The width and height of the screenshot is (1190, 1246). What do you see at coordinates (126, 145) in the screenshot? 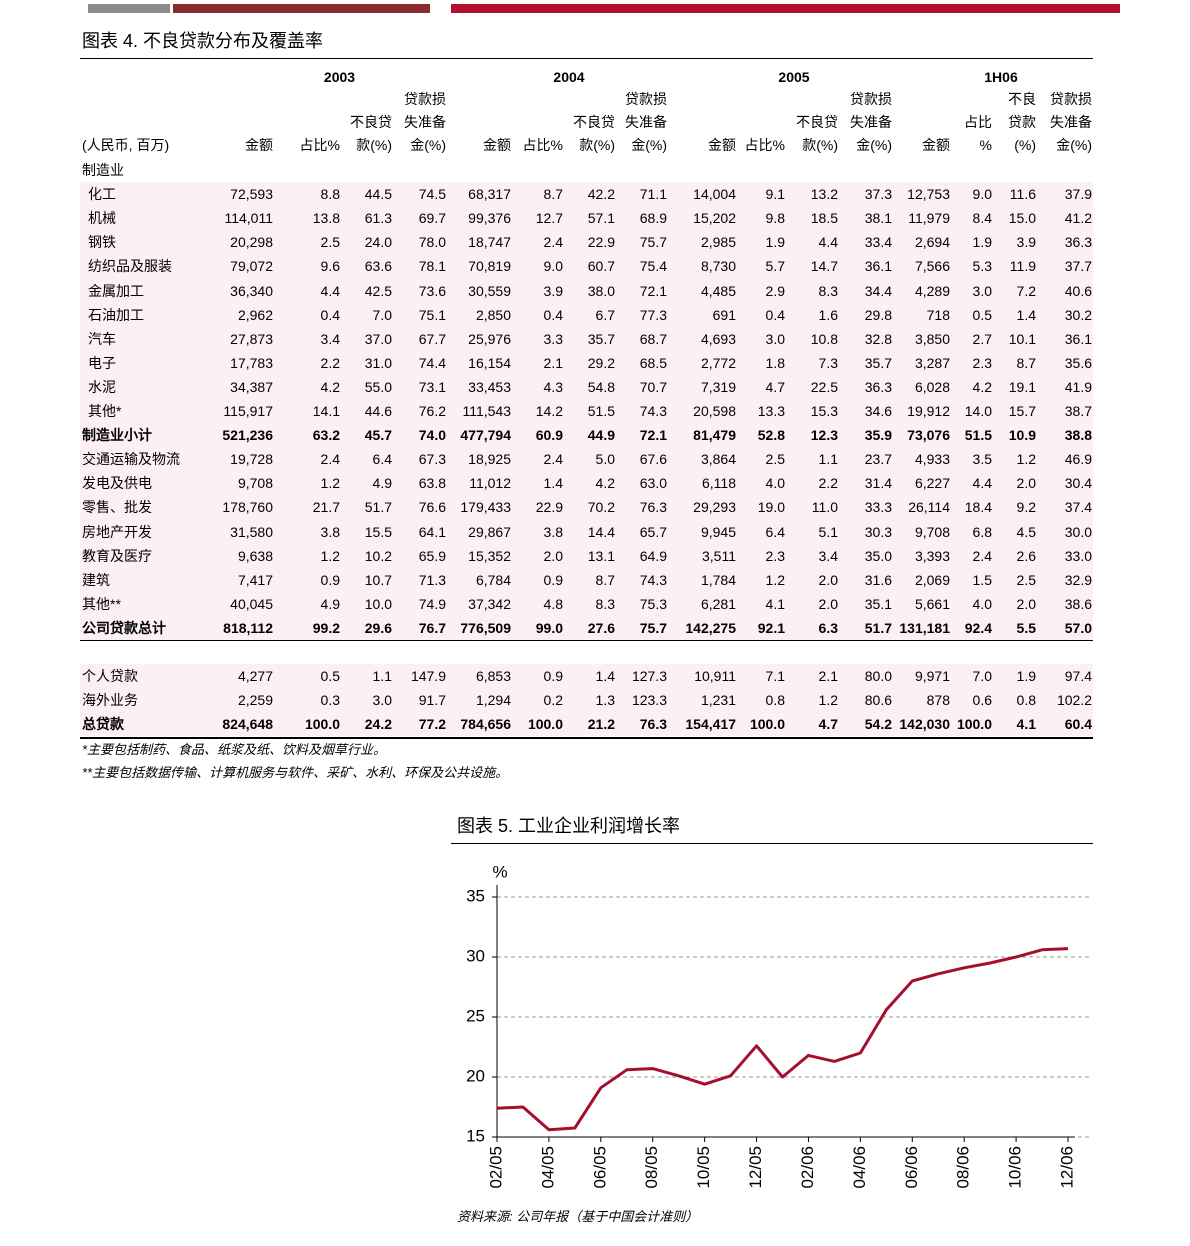
I see `unit-label: (人民币, 百万)` at bounding box center [126, 145].